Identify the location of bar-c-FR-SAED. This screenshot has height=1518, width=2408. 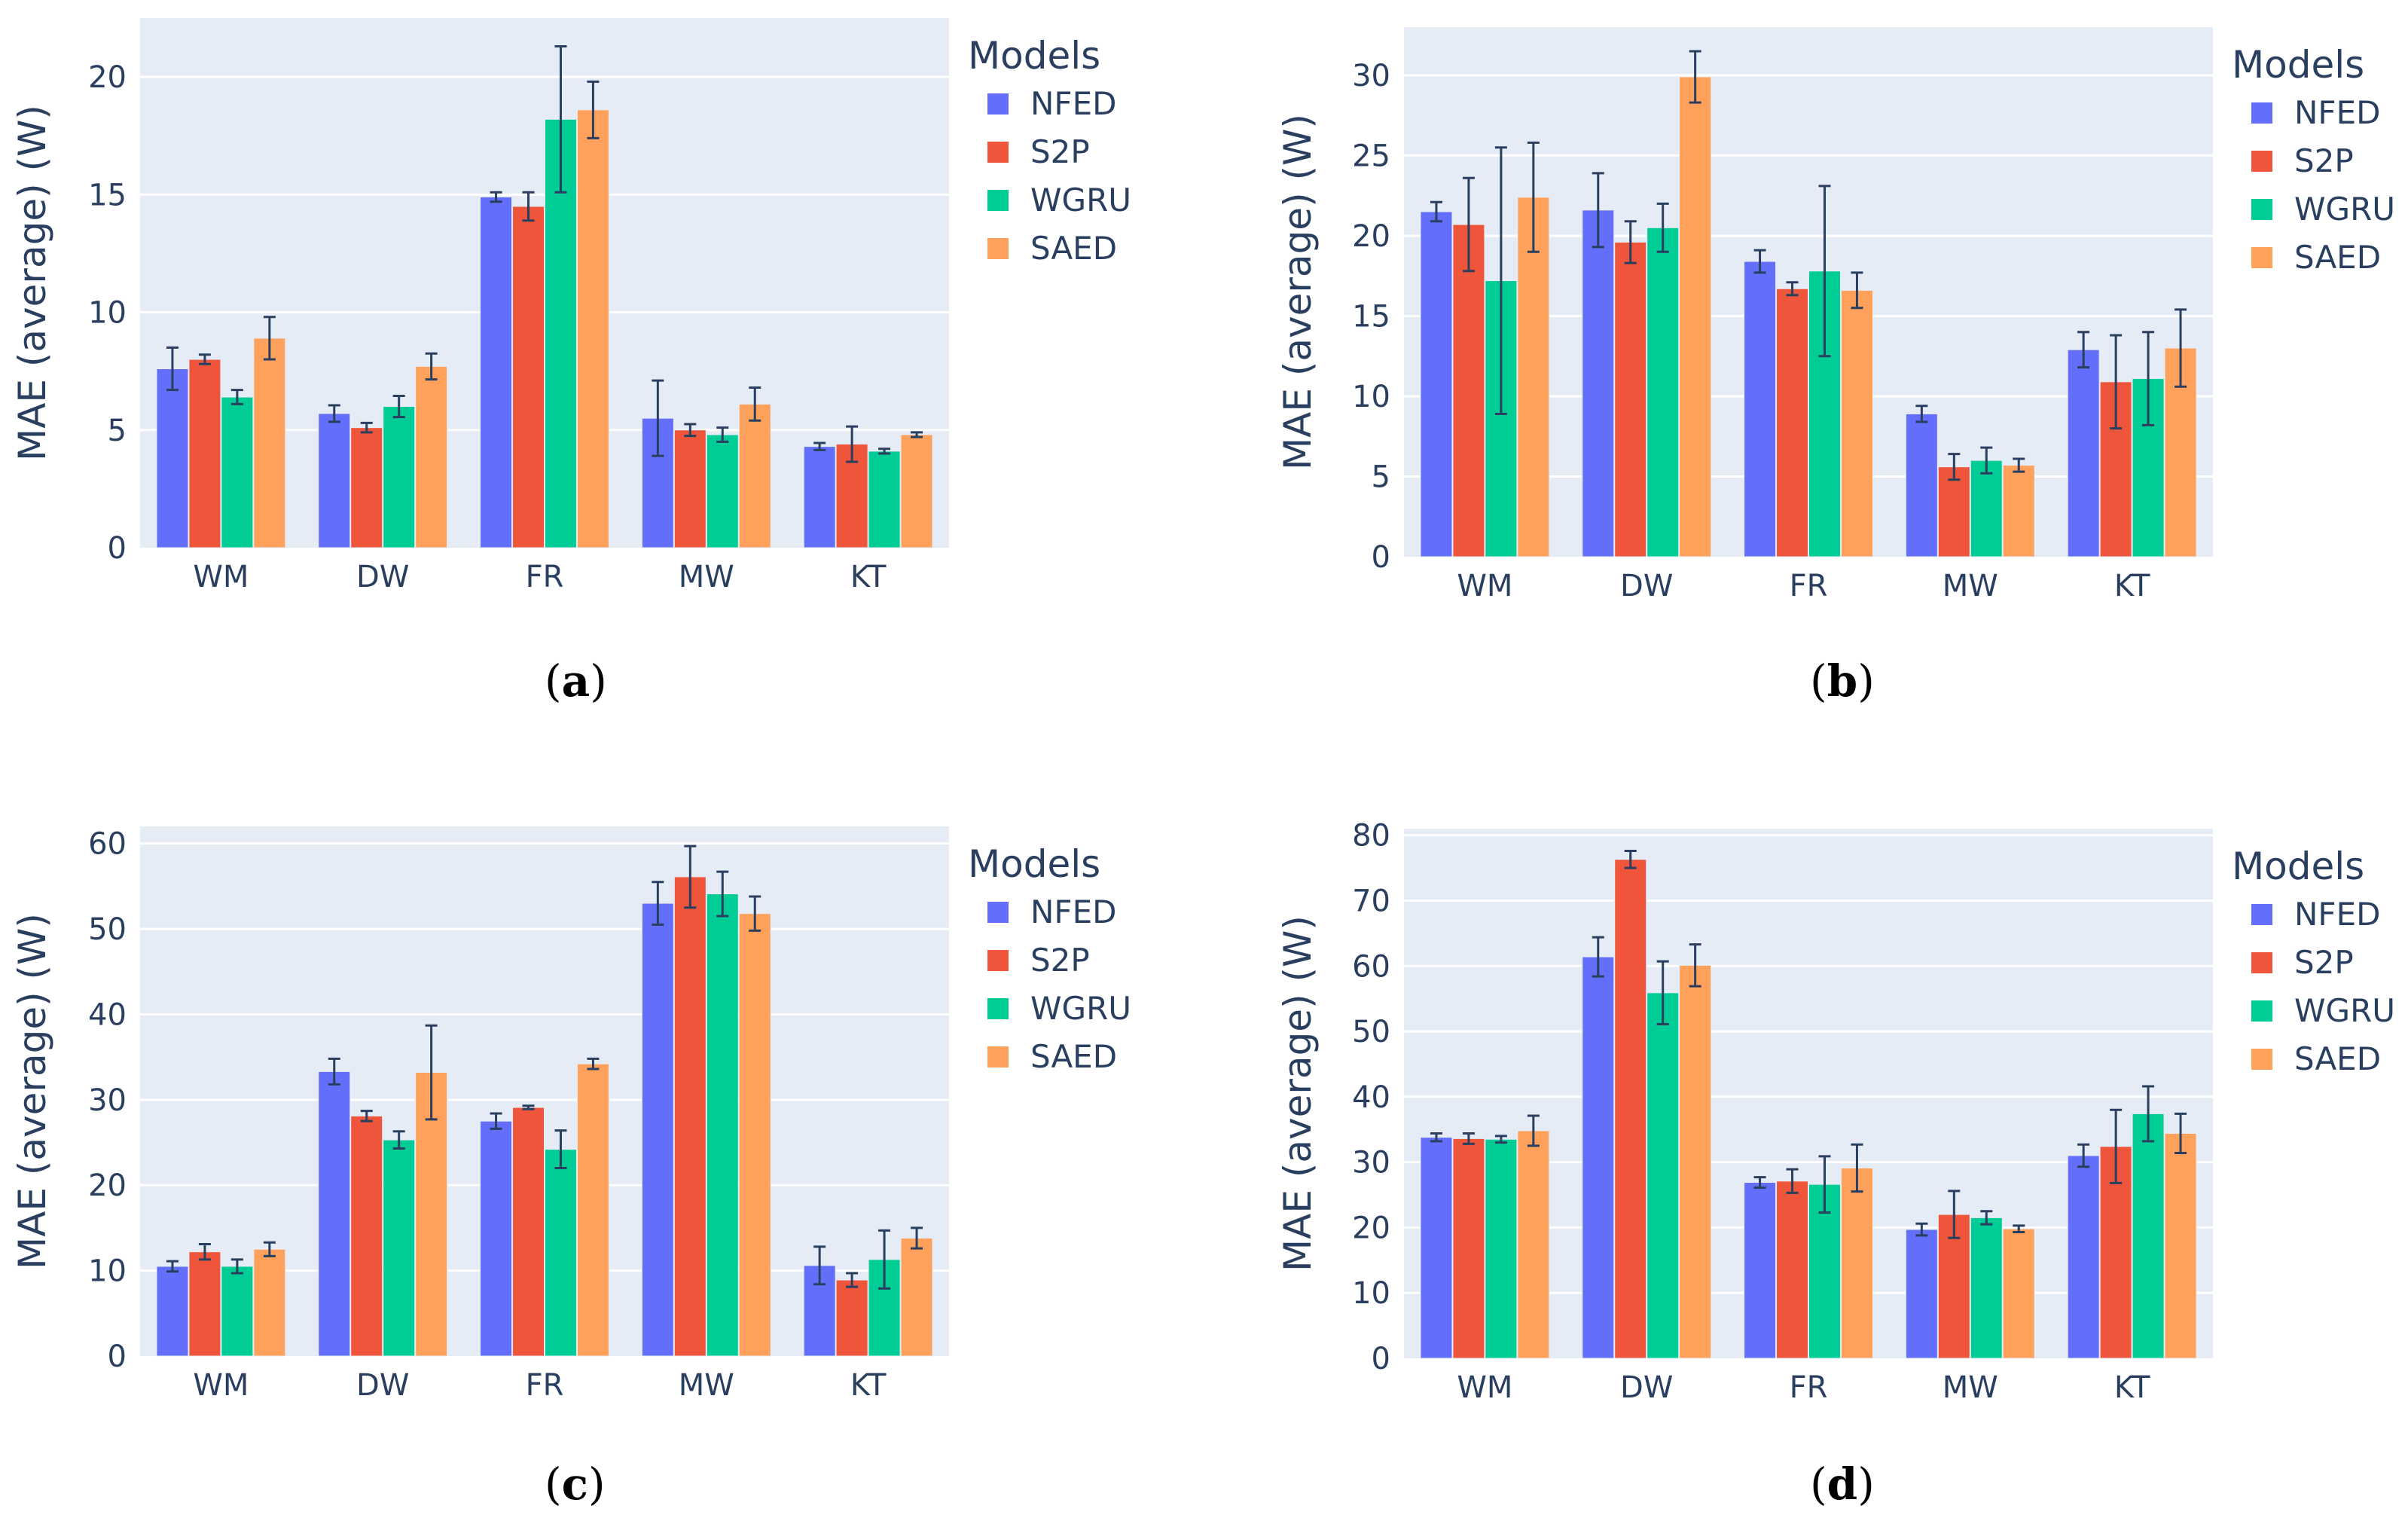
(592, 1210).